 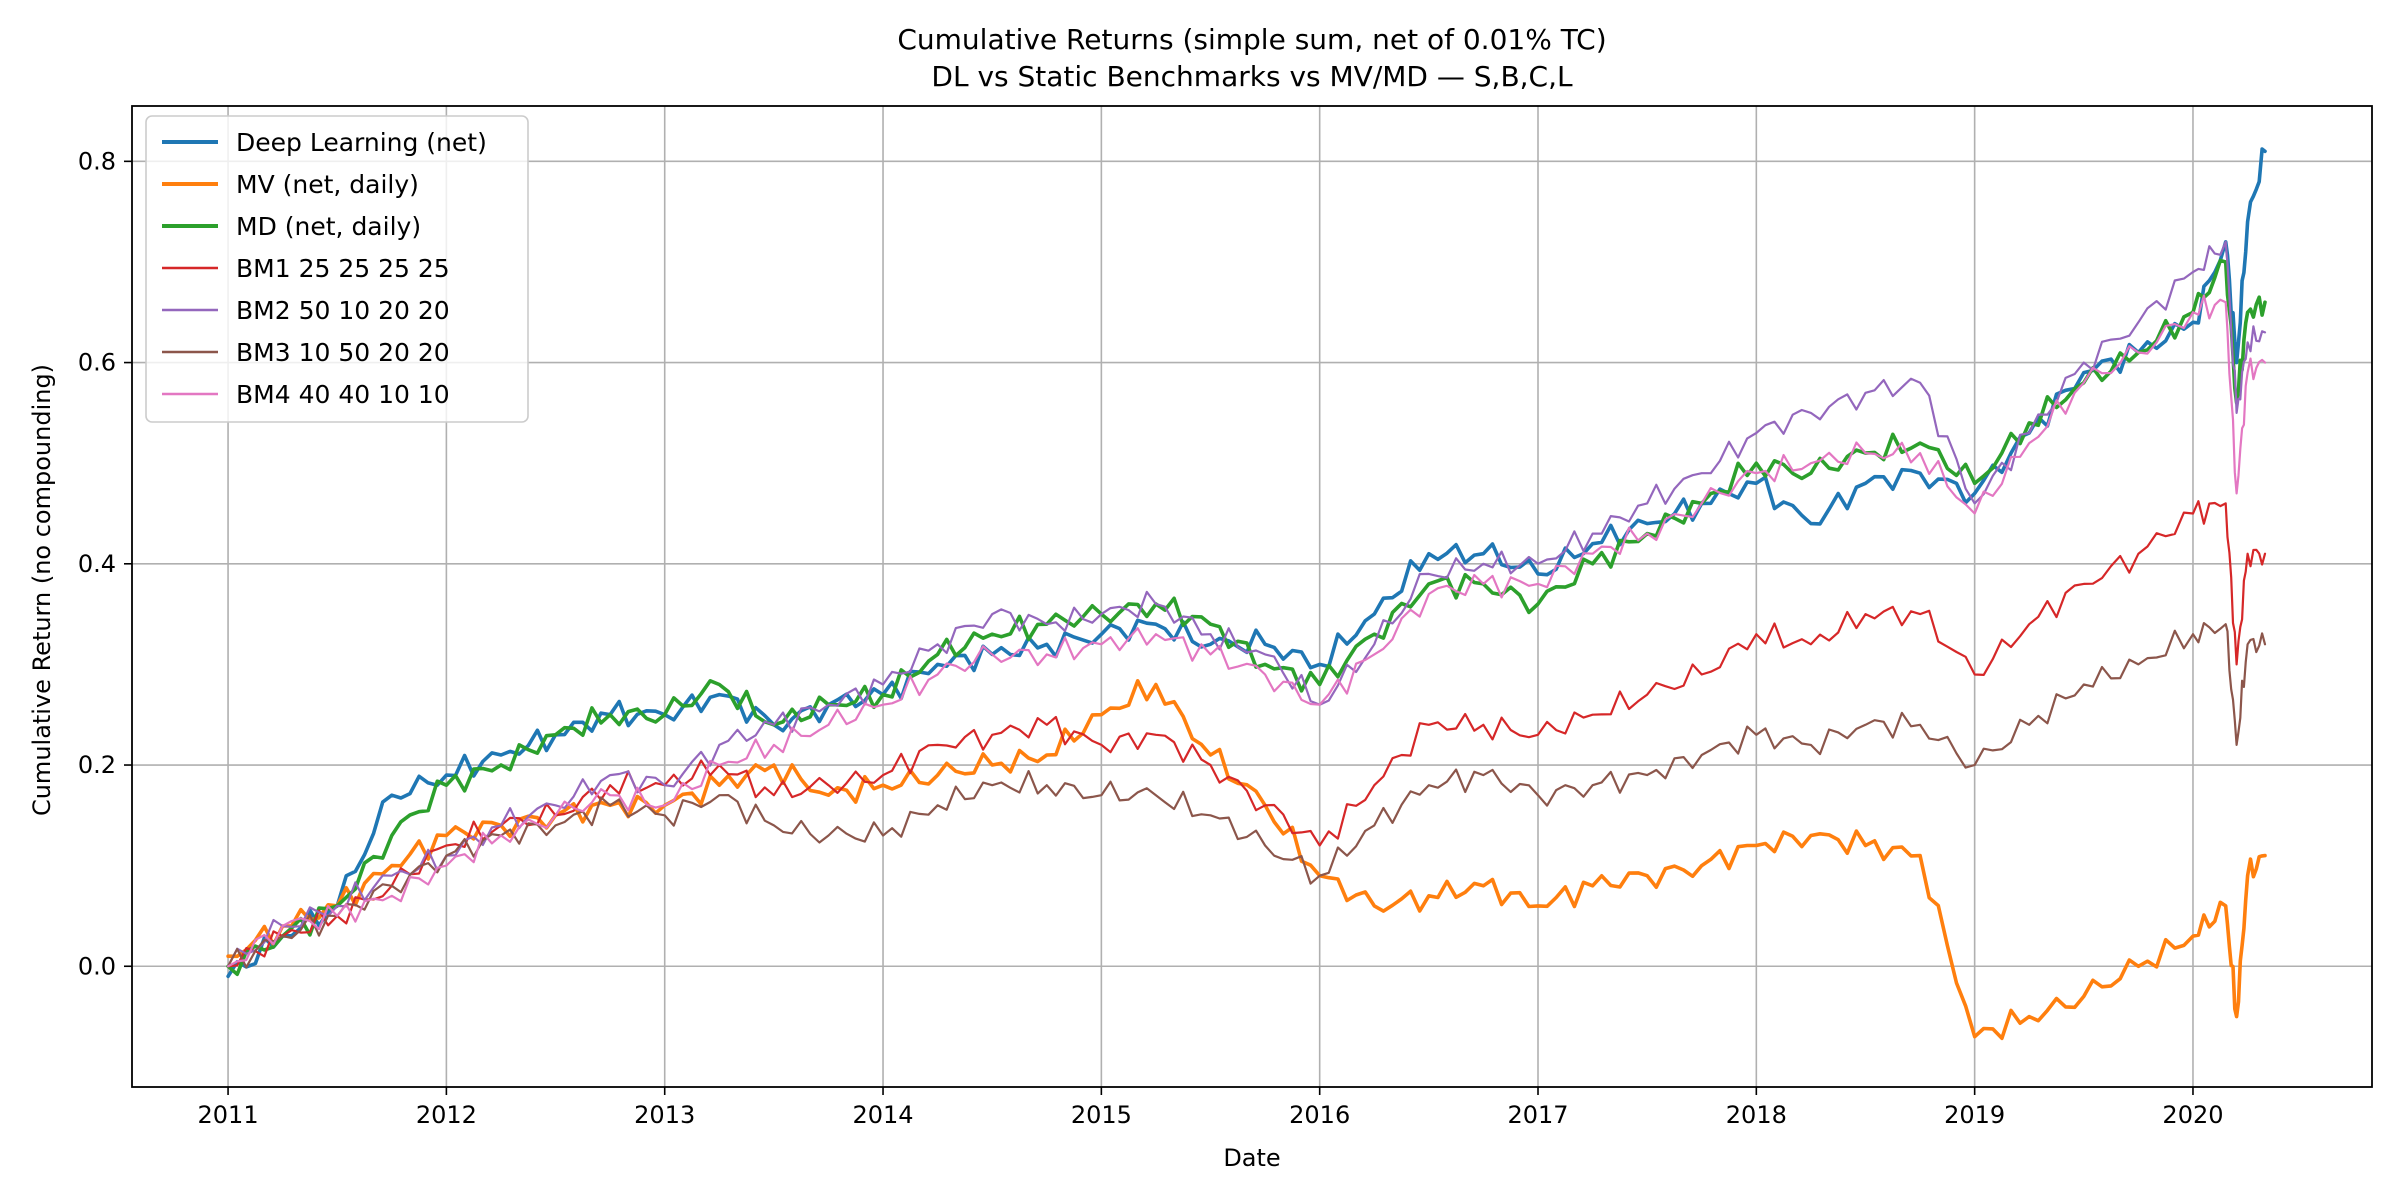 I want to click on y-tick-label: 0.6, so click(x=97, y=363).